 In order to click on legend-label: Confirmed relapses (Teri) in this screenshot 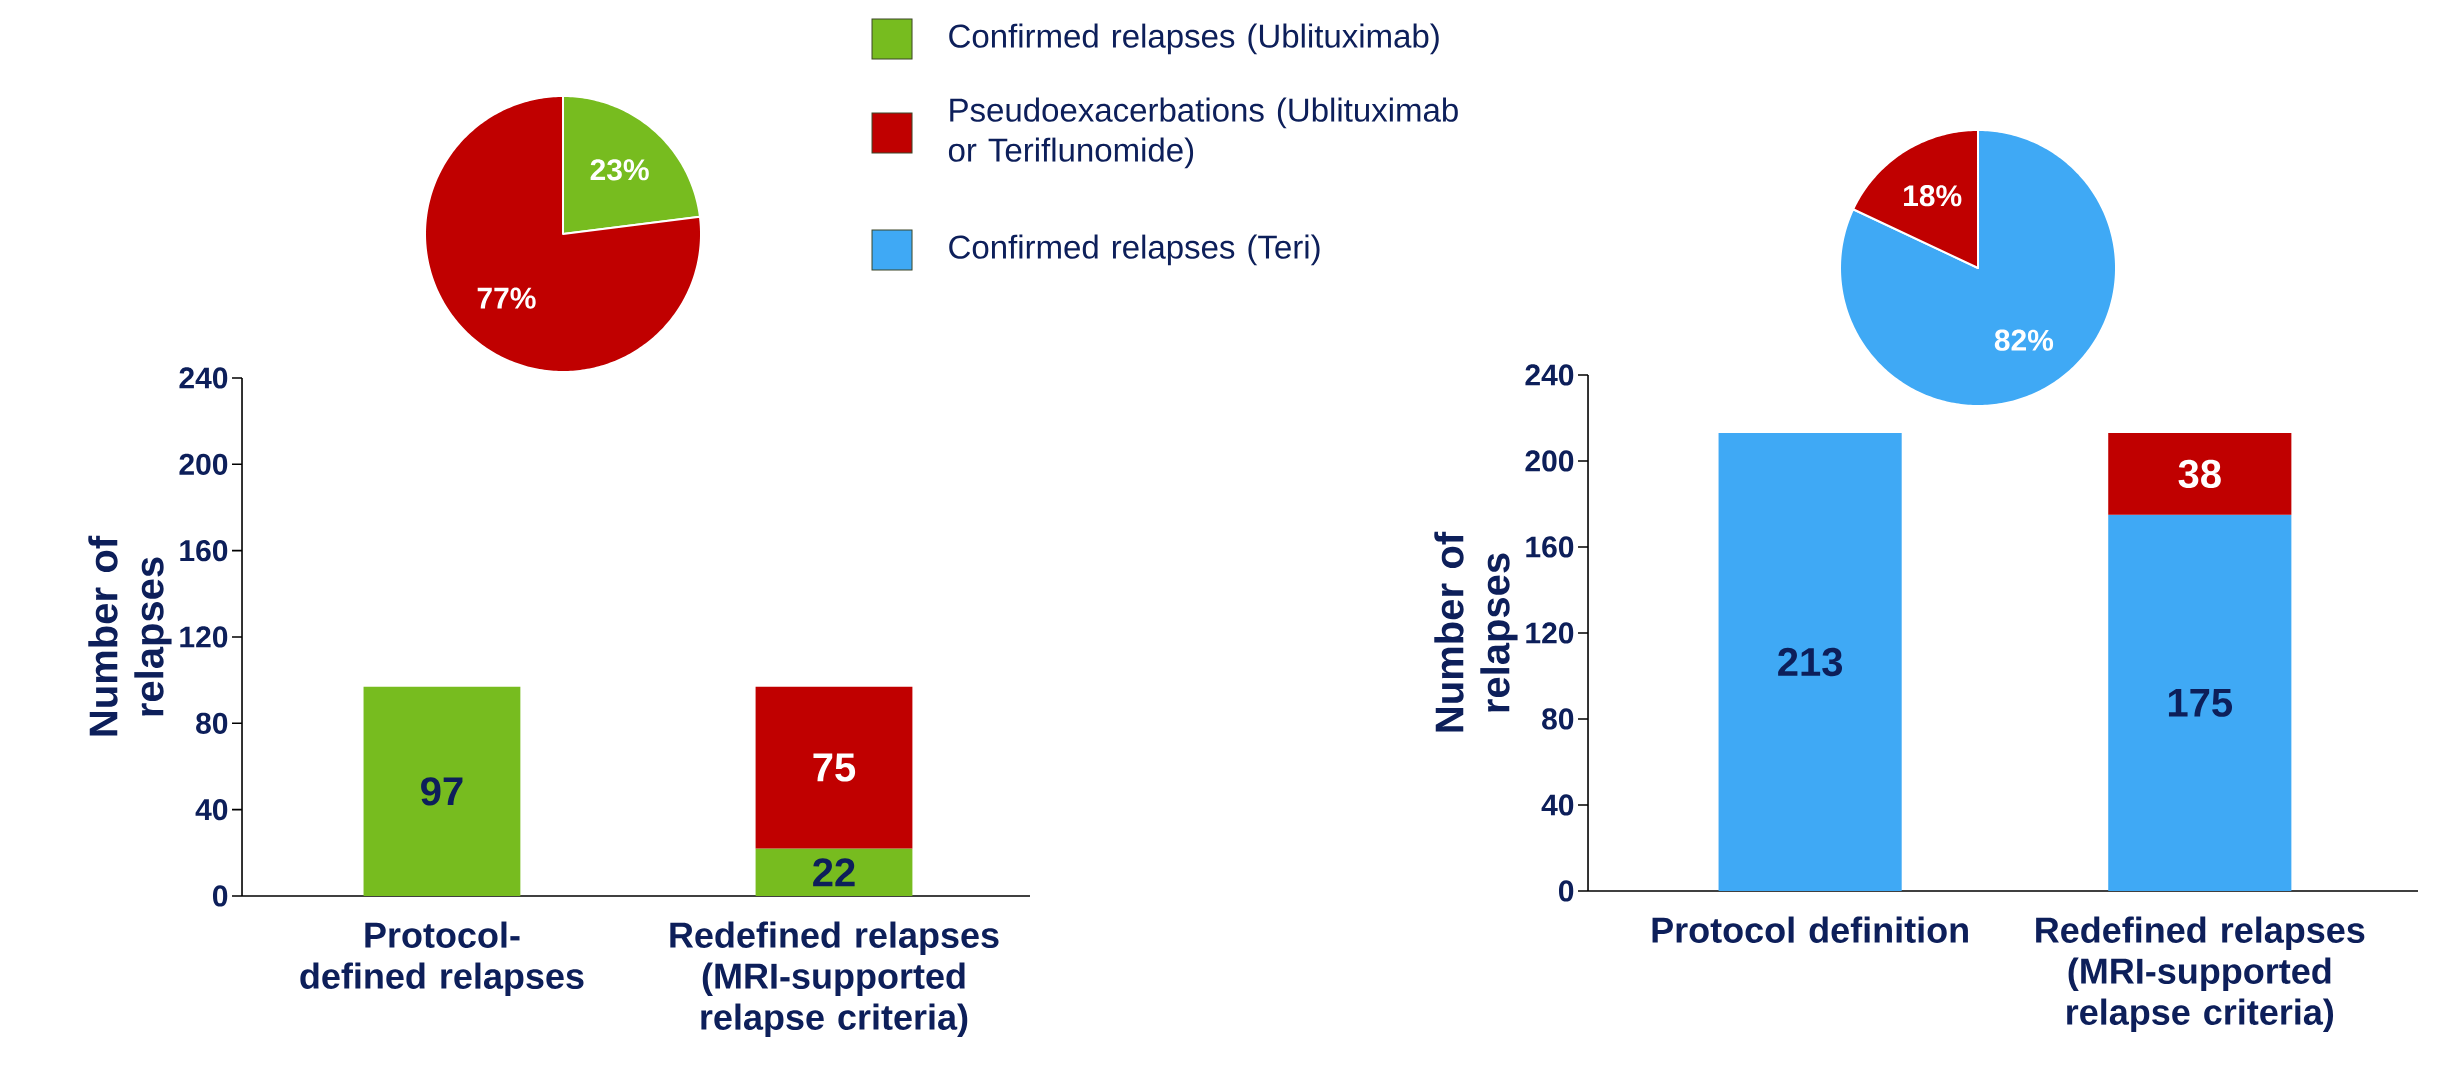, I will do `click(1134, 250)`.